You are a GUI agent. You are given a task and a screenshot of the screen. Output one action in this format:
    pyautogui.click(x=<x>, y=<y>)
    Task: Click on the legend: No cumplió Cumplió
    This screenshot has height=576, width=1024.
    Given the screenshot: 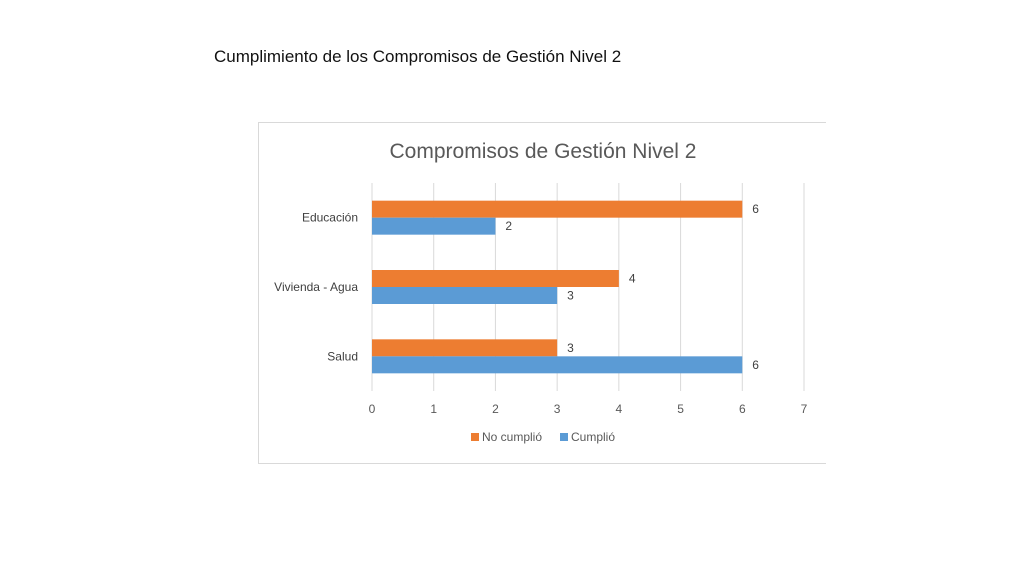 What is the action you would take?
    pyautogui.click(x=543, y=437)
    